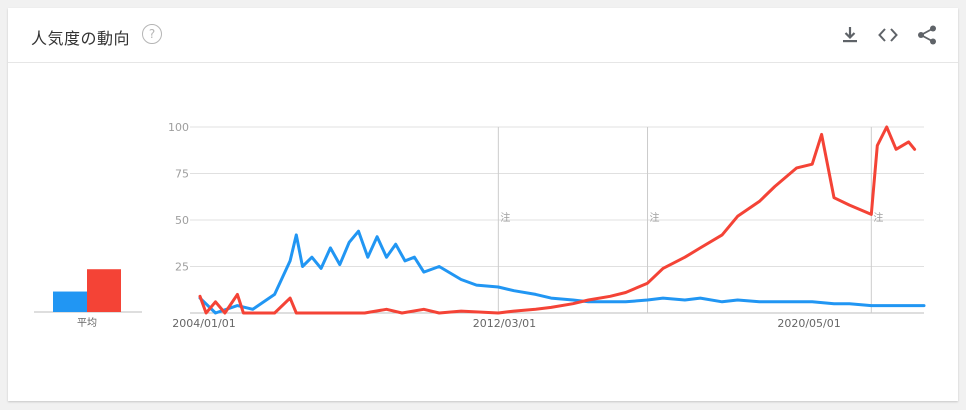  Describe the element at coordinates (888, 35) in the screenshot. I see `embed-code-icon` at that location.